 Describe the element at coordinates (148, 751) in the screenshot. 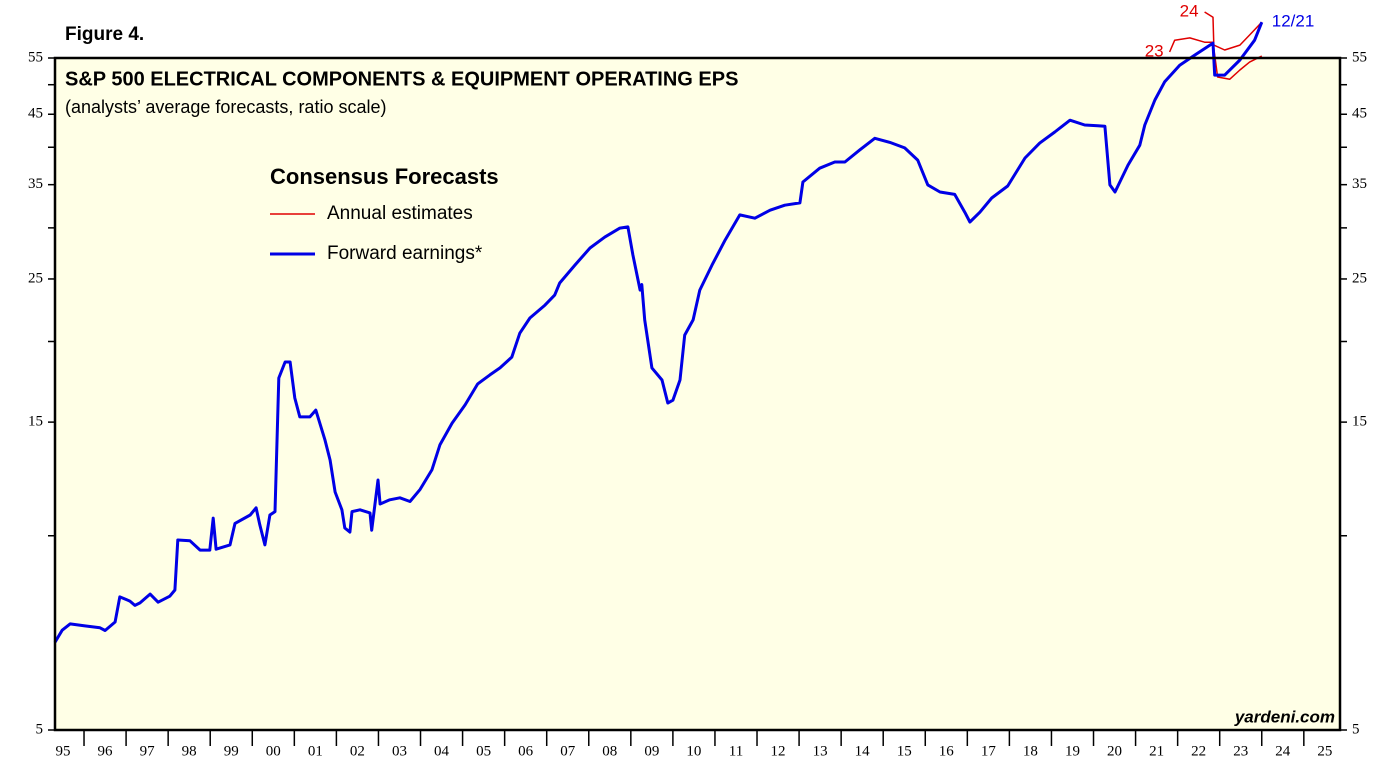

I see `x-tick-label: 97` at that location.